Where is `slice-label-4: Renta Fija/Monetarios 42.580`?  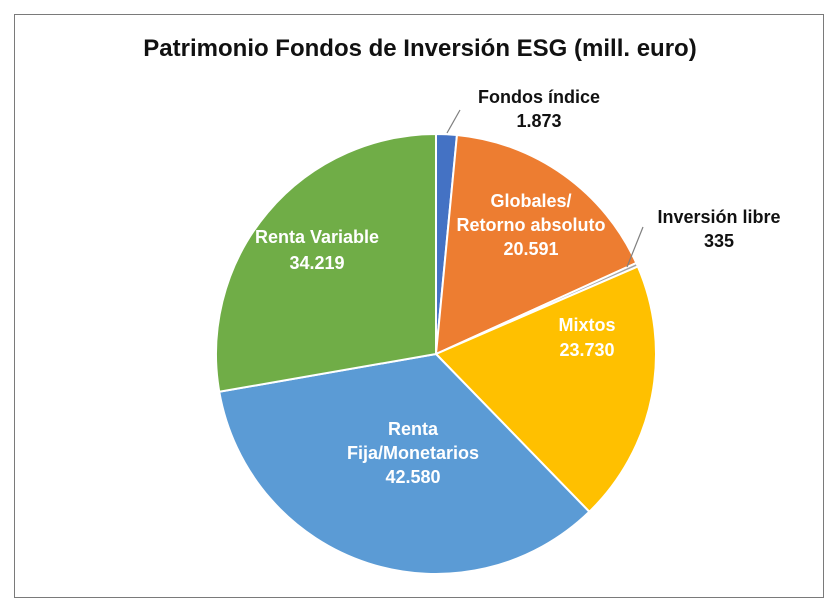 slice-label-4: Renta Fija/Monetarios 42.580 is located at coordinates (413, 453).